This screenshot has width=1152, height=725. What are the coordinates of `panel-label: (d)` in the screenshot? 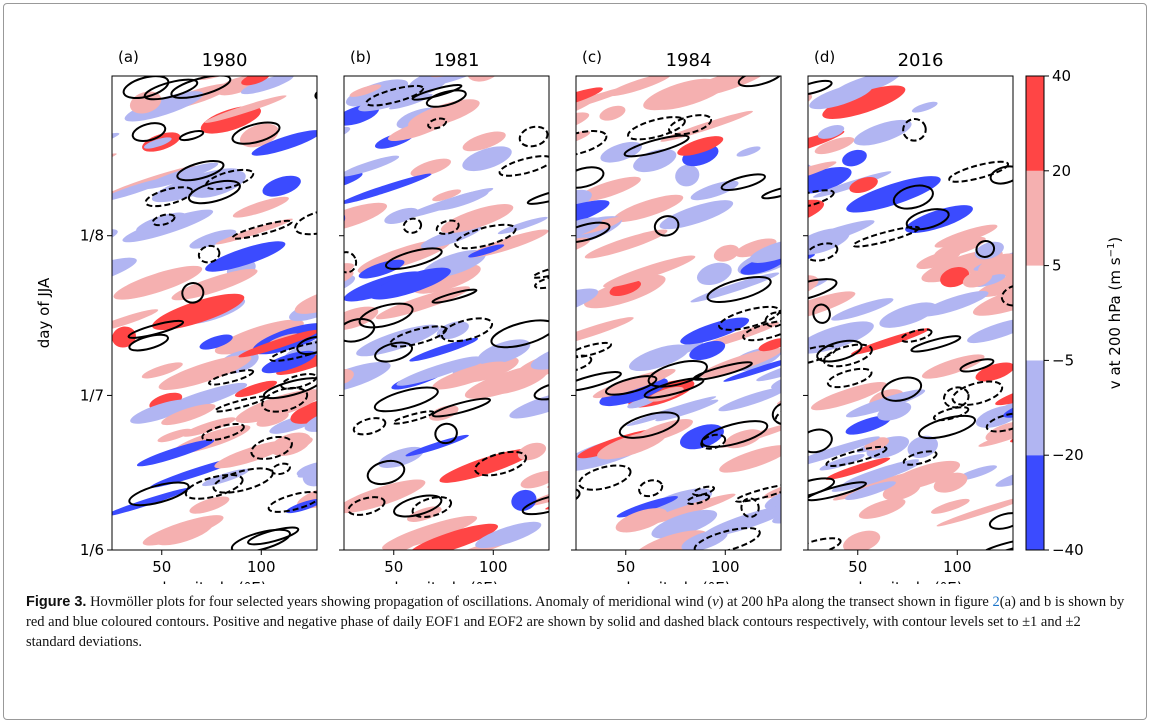 It's located at (824, 57).